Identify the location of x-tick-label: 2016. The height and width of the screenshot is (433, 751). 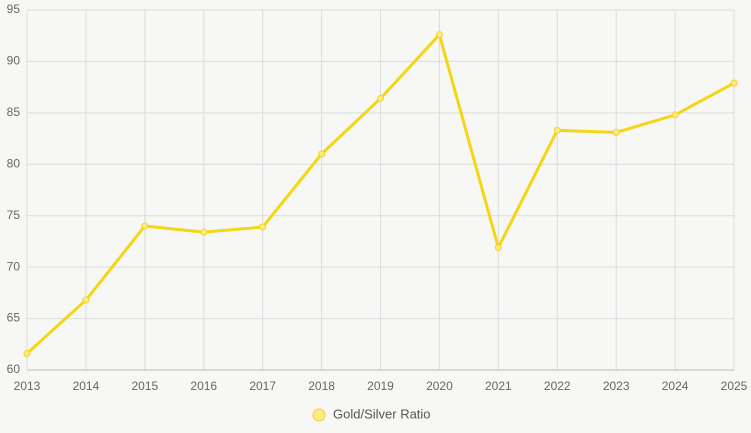
(203, 386).